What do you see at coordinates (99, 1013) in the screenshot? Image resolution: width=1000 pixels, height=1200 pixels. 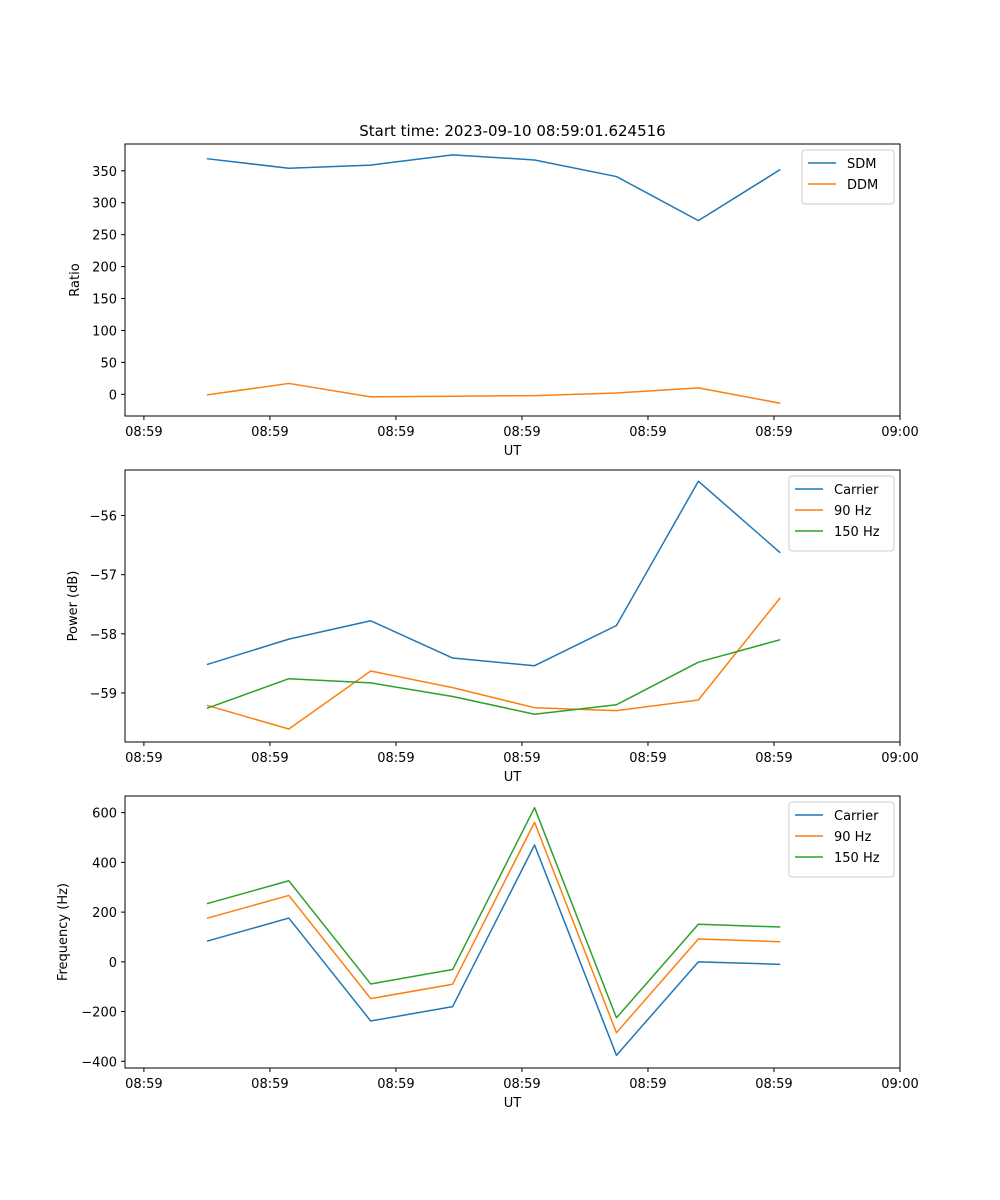 I see `y-tick-label: −200` at bounding box center [99, 1013].